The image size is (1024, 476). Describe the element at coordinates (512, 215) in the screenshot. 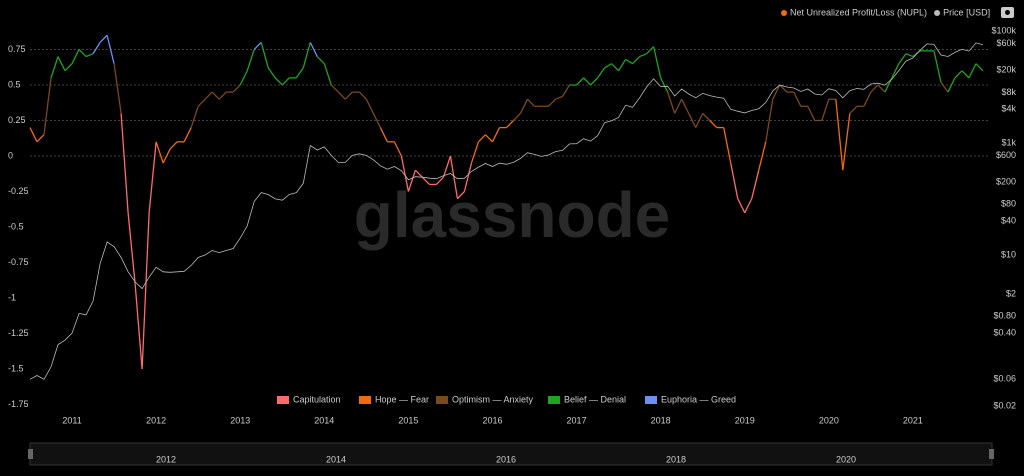

I see `watermark: glassnode` at that location.